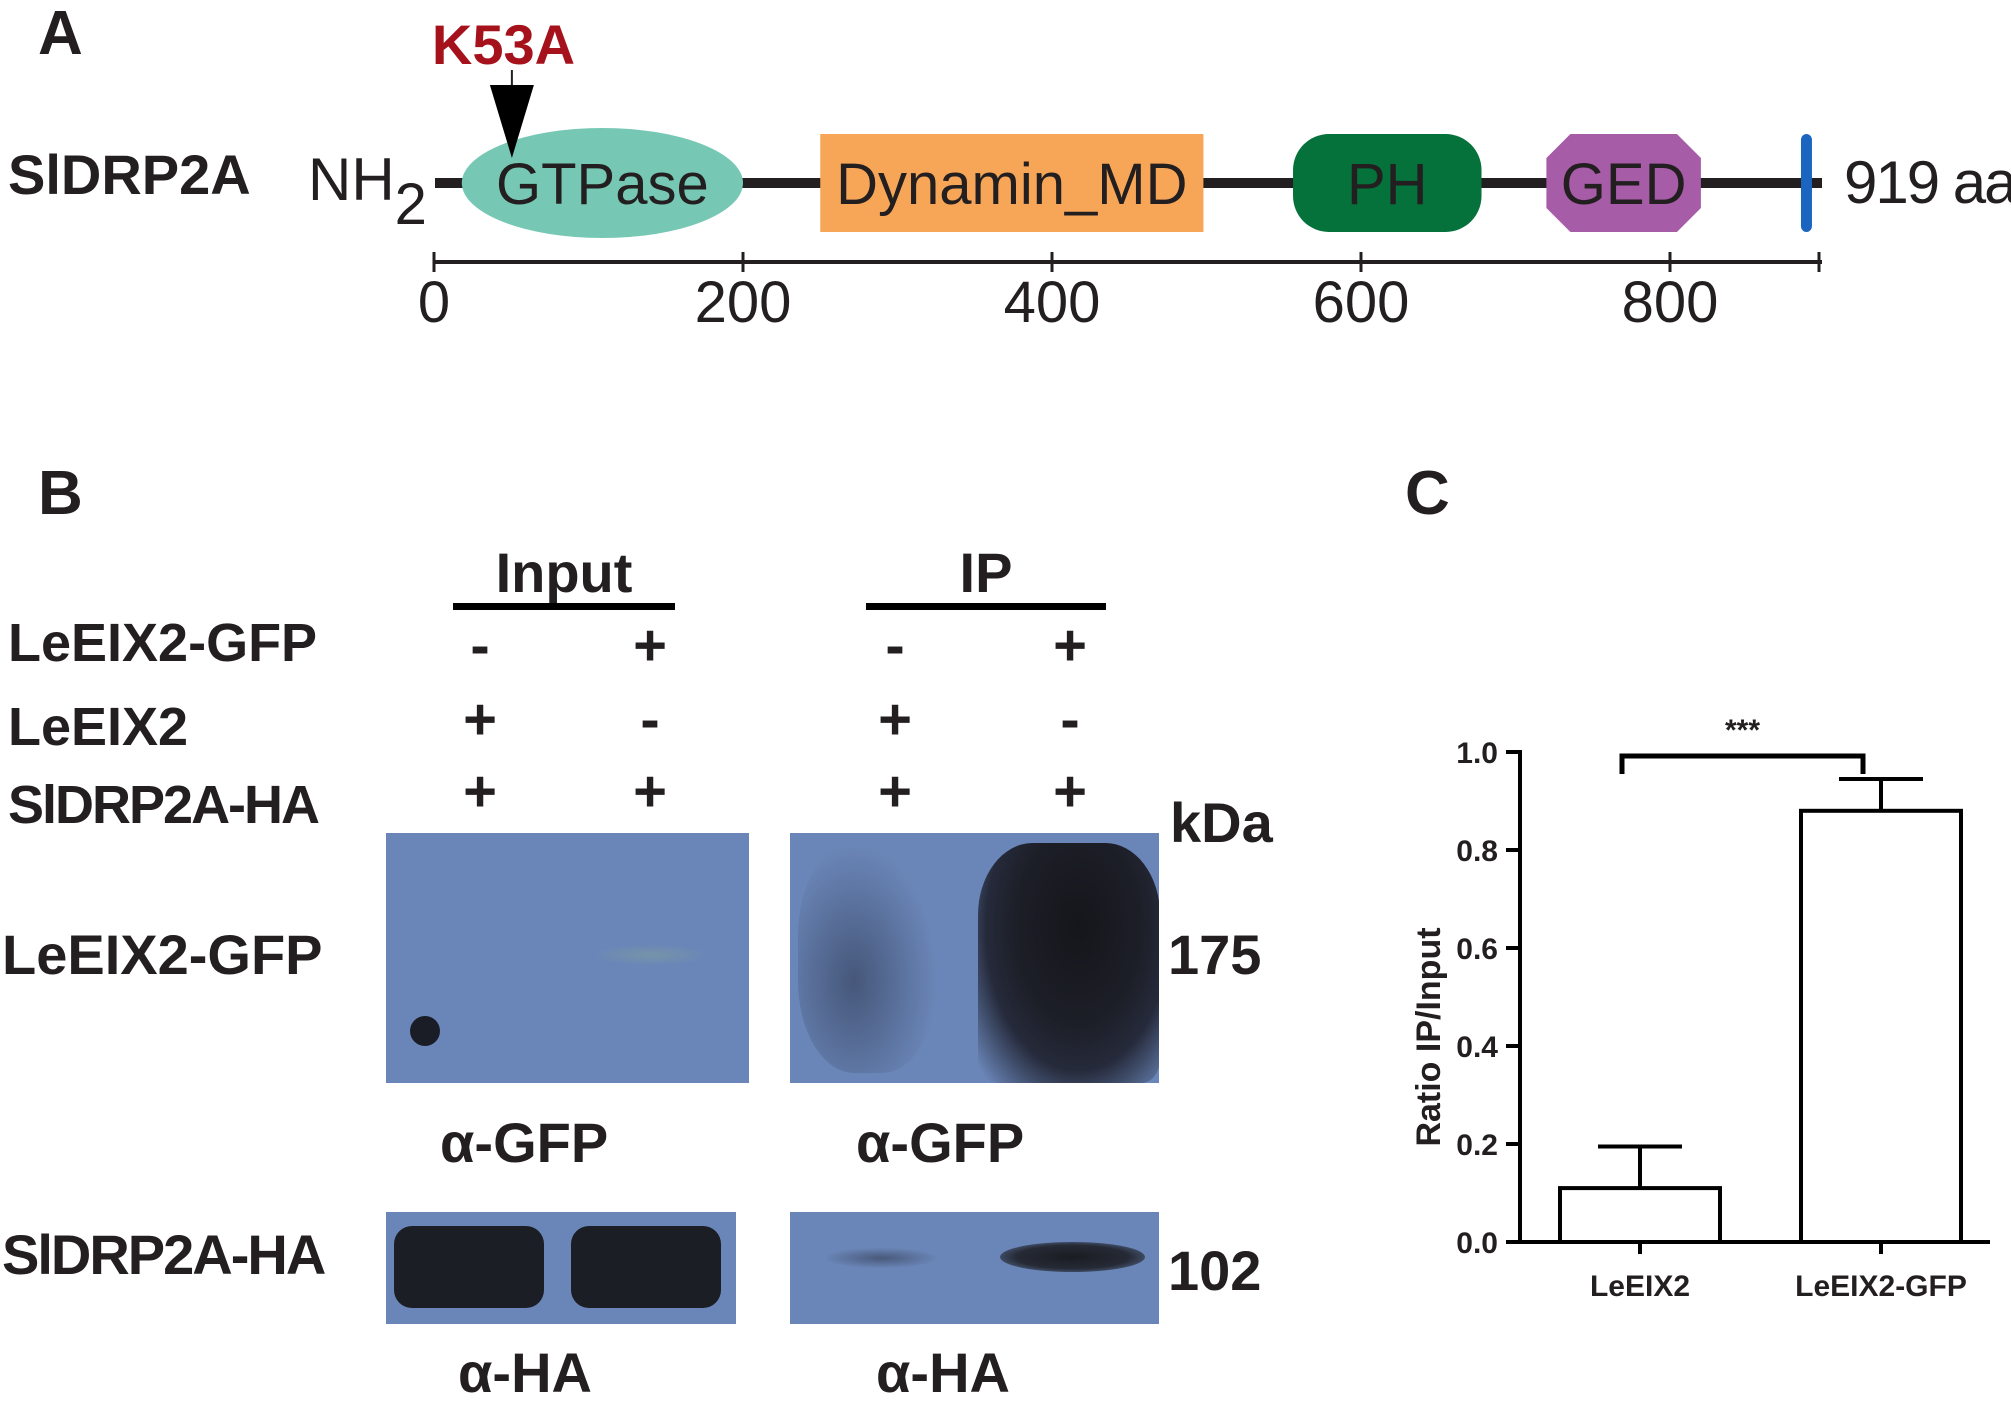  Describe the element at coordinates (1429, 1036) in the screenshot. I see `y-axis-label: Ratio IP/Input` at that location.